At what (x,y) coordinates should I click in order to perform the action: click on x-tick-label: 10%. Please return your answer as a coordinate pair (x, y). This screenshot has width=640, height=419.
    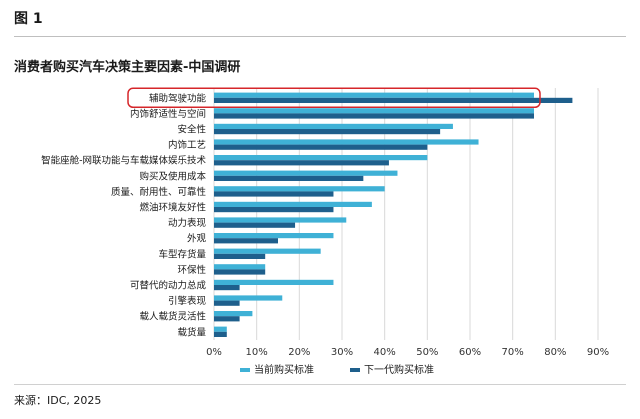
    Looking at the image, I should click on (257, 352).